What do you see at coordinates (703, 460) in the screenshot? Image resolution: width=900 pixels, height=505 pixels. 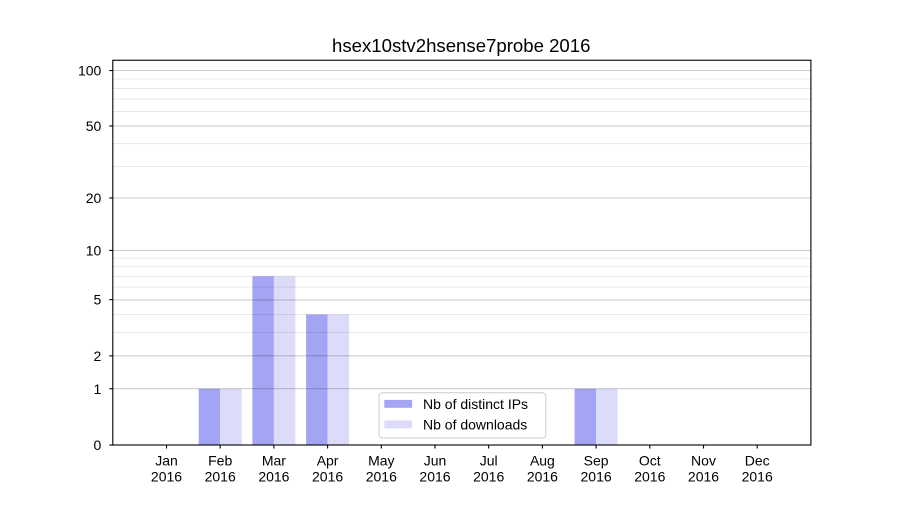 I see `svg-text: Nov` at bounding box center [703, 460].